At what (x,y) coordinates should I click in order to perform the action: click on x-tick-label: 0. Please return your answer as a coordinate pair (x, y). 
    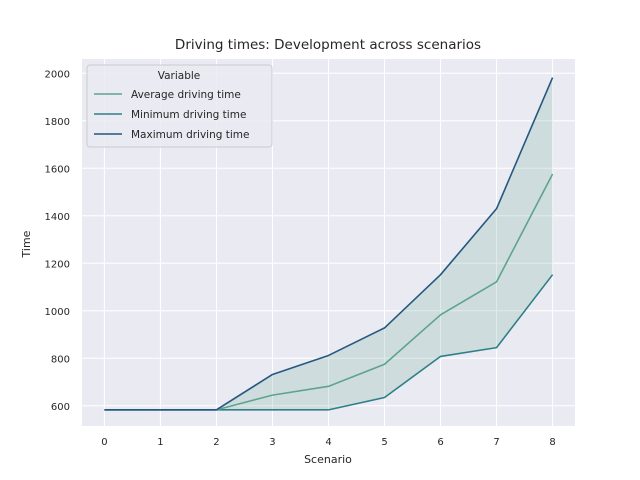
    Looking at the image, I should click on (104, 442).